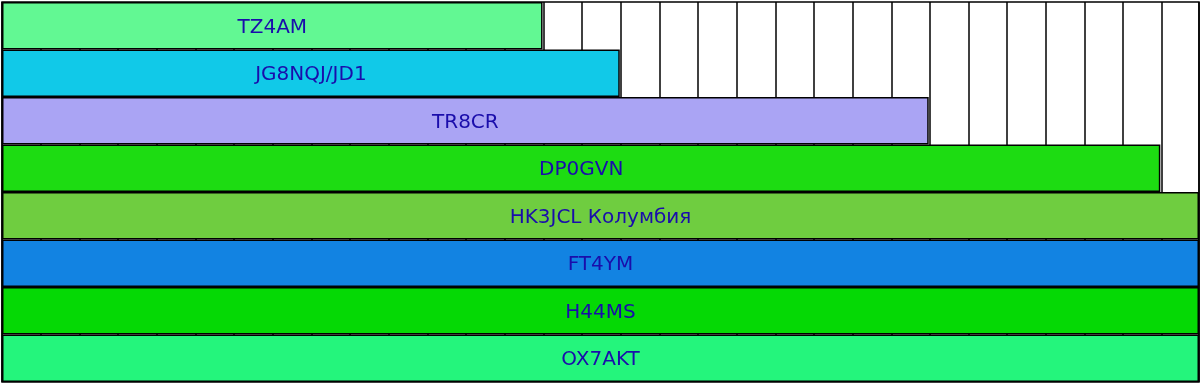 The height and width of the screenshot is (384, 1200). What do you see at coordinates (310, 73) in the screenshot?
I see `y-tick-label: JG8NQJ/JD1` at bounding box center [310, 73].